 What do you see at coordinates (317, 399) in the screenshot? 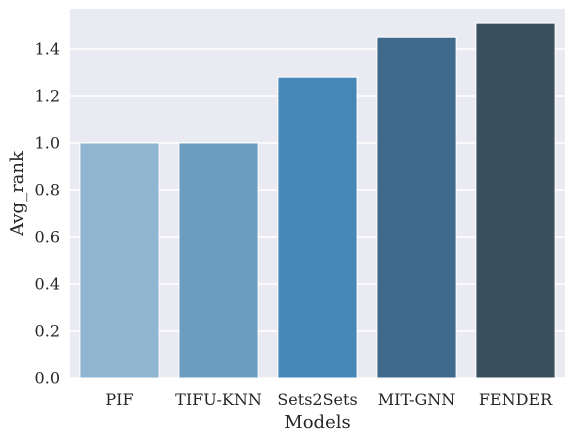
I see `x-tick-label: Sets2Sets` at bounding box center [317, 399].